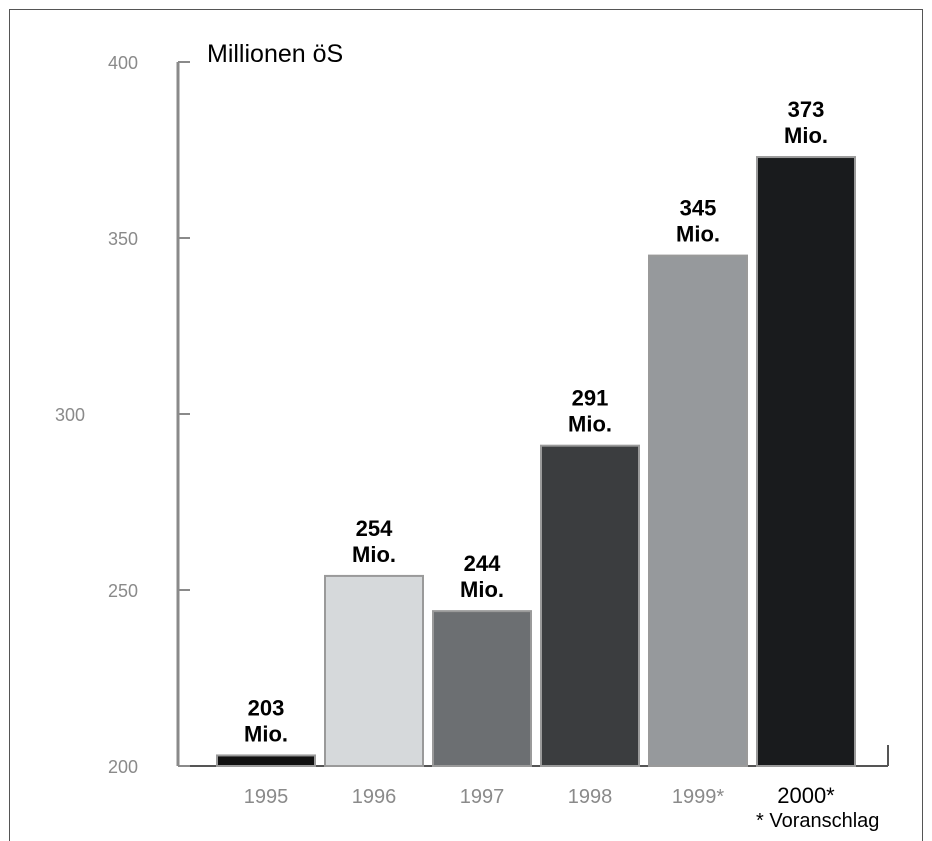  Describe the element at coordinates (698, 221) in the screenshot. I see `value-label-1999: 345 Mio.` at that location.